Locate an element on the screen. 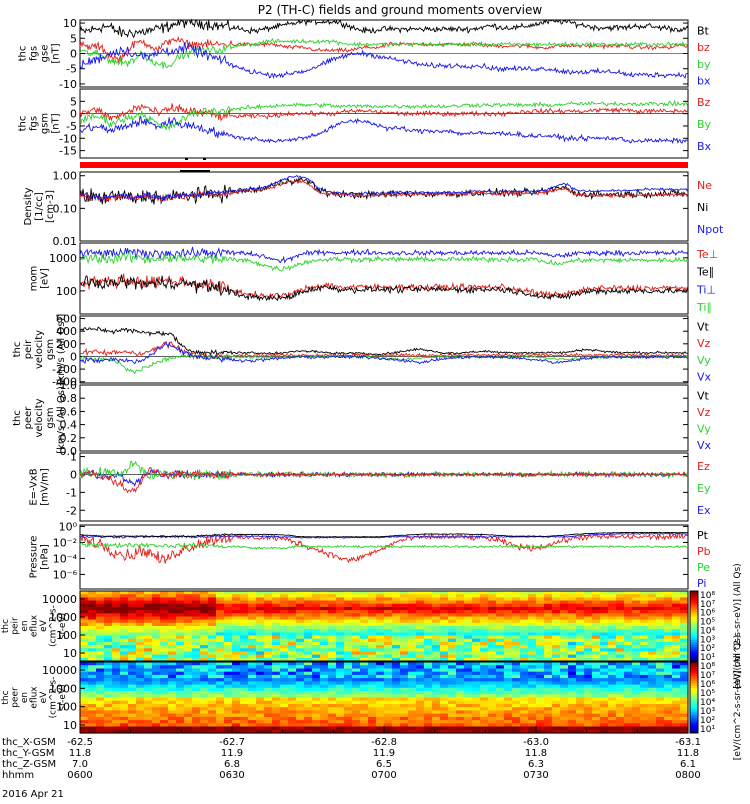 The width and height of the screenshot is (750, 804). y-axis-label-line: eV is located at coordinates (44, 625).